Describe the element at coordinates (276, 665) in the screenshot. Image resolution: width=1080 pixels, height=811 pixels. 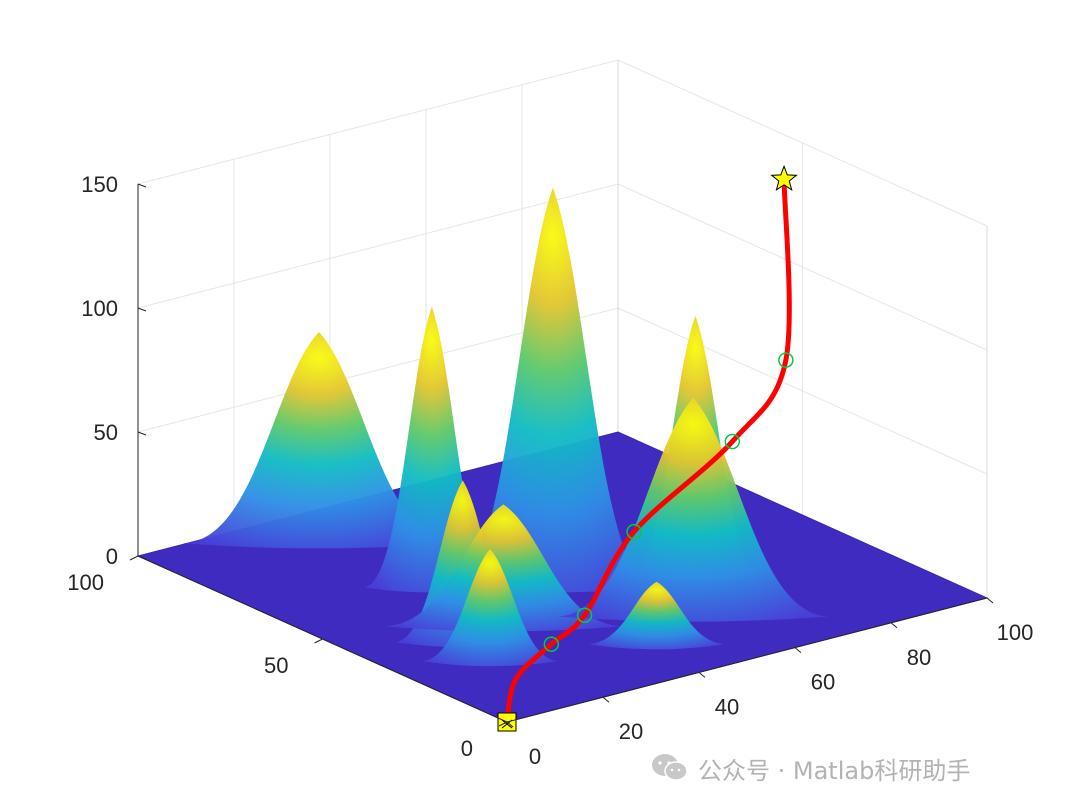
I see `y-tick-label: 50` at that location.